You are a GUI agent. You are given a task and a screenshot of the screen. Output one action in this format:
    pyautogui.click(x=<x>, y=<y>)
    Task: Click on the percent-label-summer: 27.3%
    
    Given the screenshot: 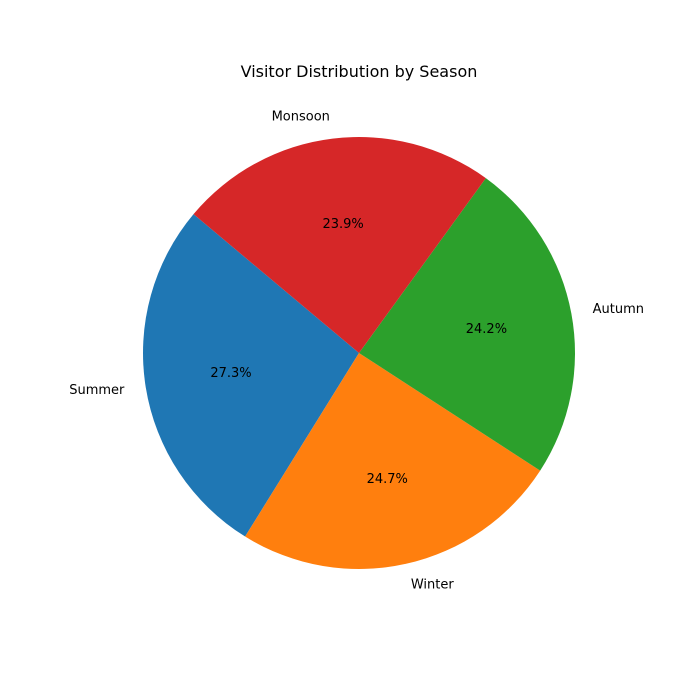 What is the action you would take?
    pyautogui.click(x=230, y=373)
    